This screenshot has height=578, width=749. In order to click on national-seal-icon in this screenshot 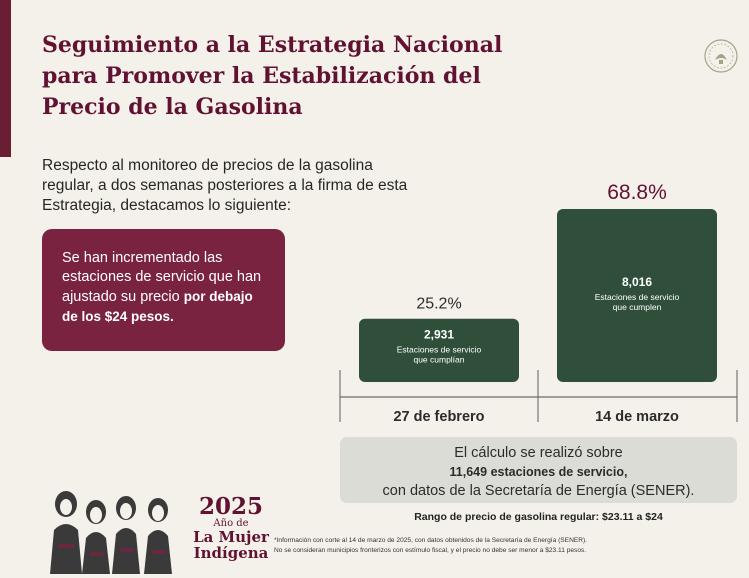, I will do `click(721, 56)`.